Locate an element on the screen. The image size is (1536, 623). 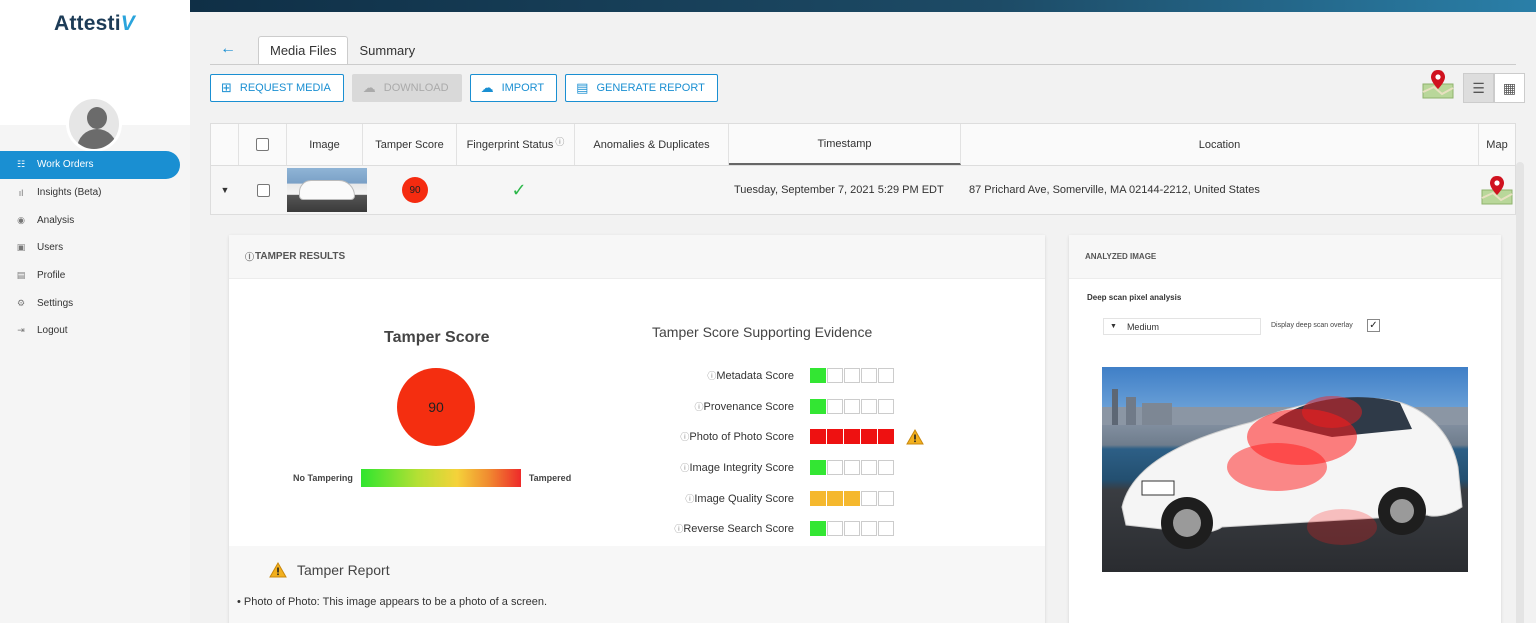
tamper-score-column-header: Tamper Score is located at coordinates (410, 144).